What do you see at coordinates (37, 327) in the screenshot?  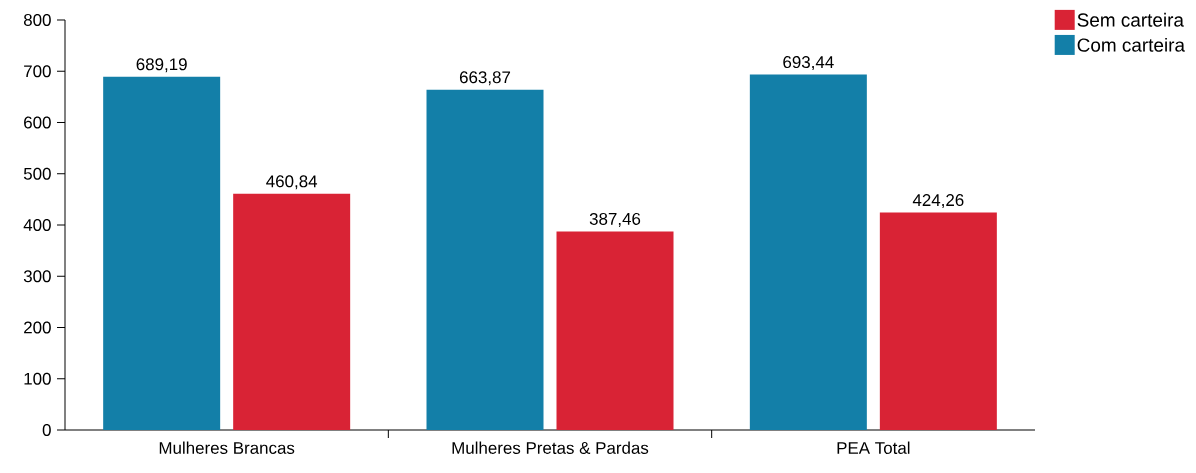 I see `y-tick-label: 200` at bounding box center [37, 327].